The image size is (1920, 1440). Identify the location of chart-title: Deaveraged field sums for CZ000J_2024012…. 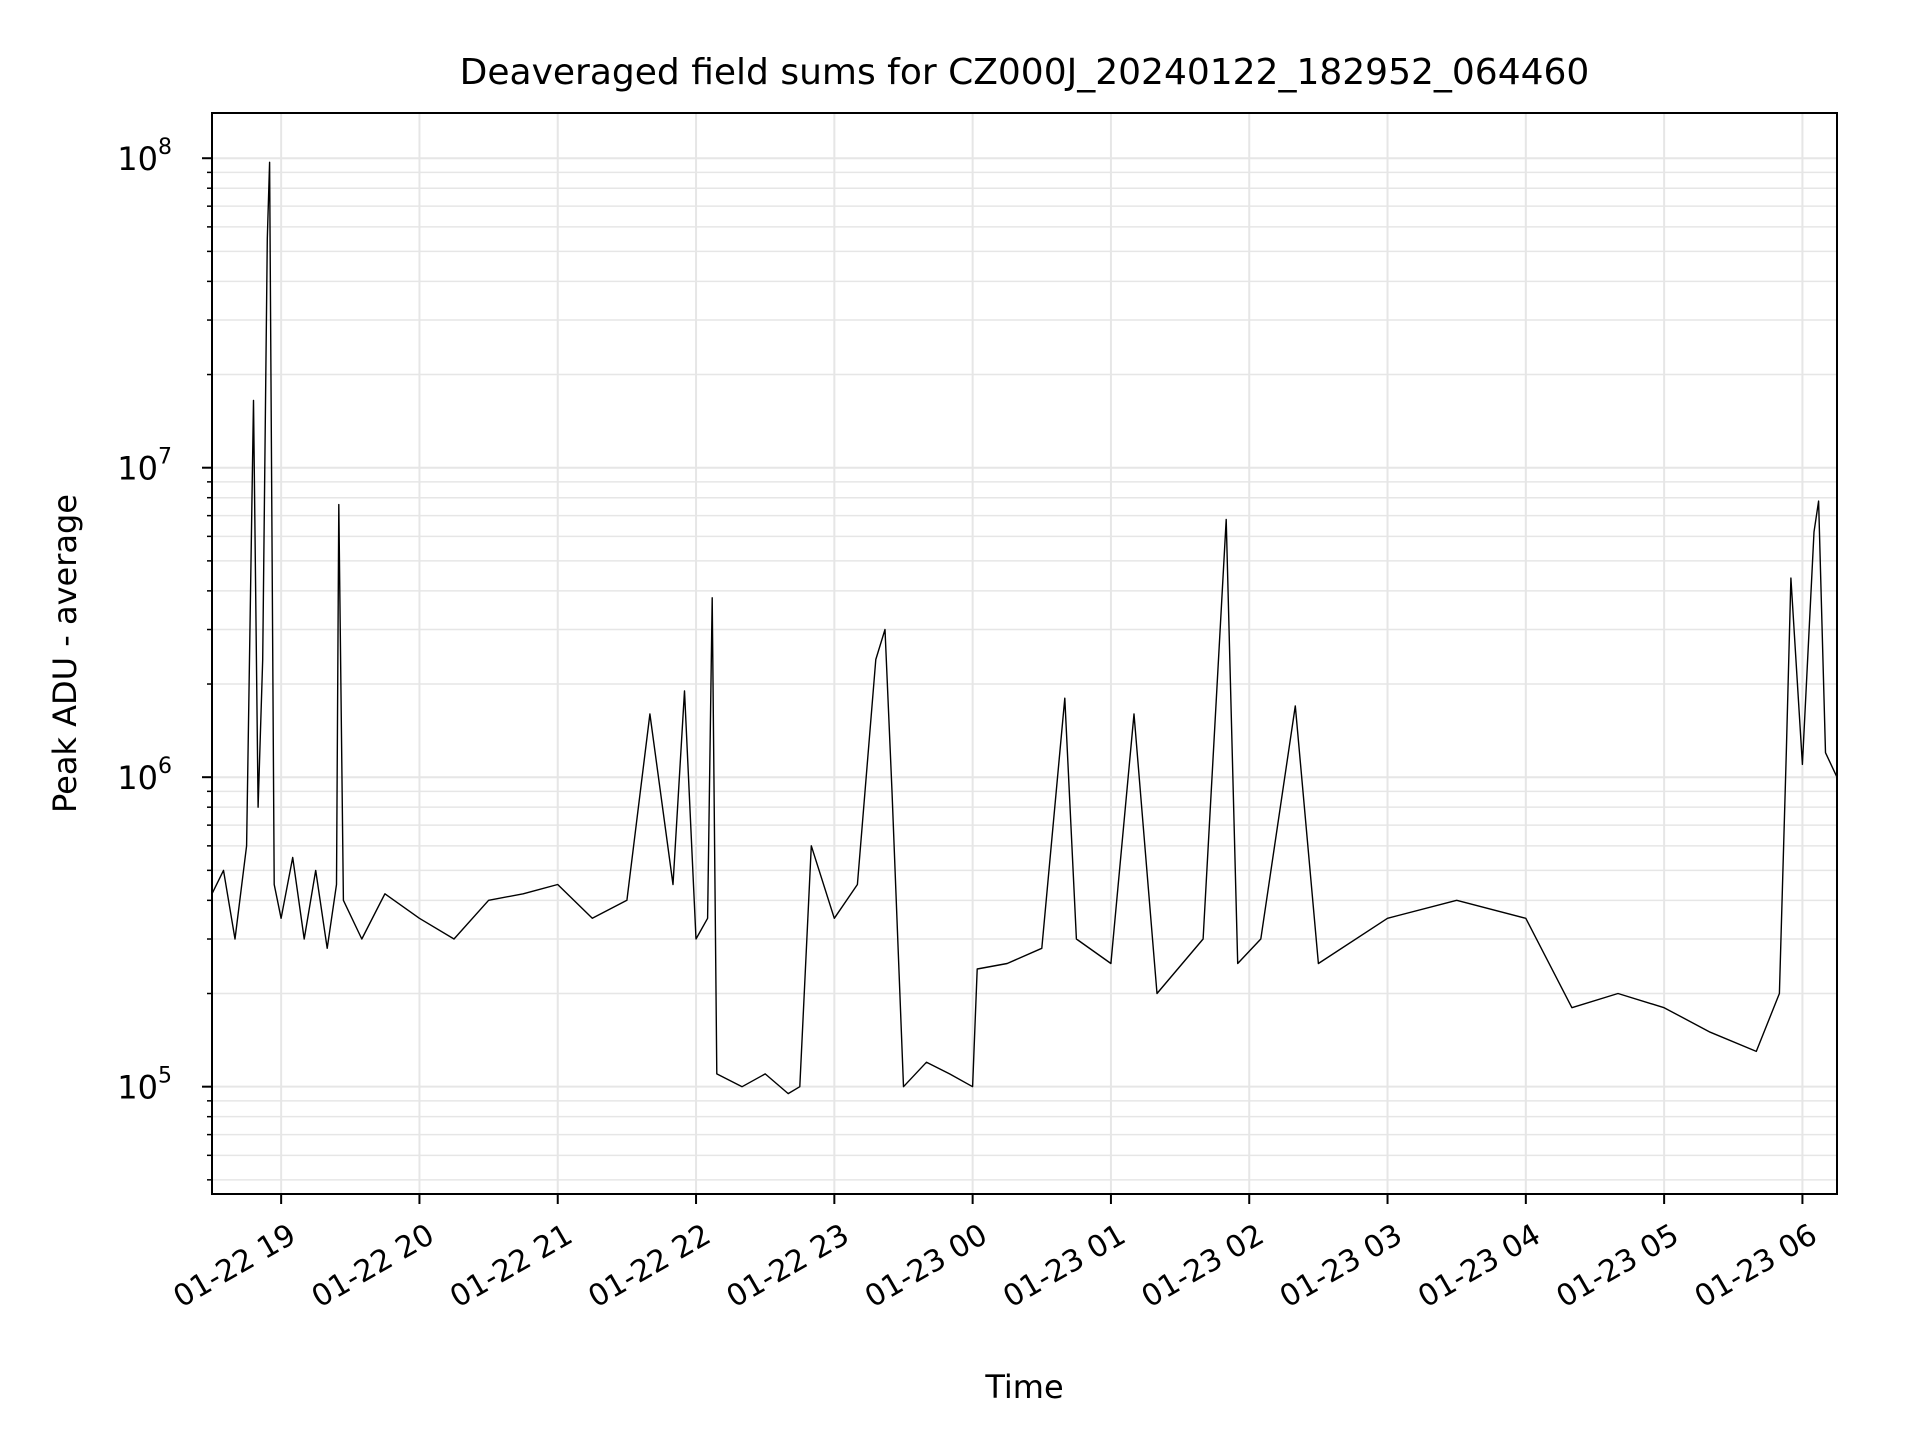
(1025, 72).